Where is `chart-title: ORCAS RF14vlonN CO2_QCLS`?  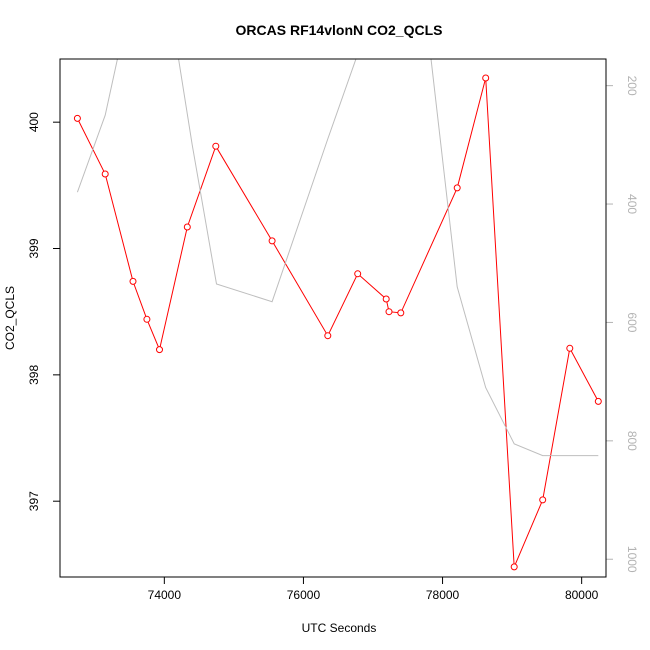 chart-title: ORCAS RF14vlonN CO2_QCLS is located at coordinates (339, 30).